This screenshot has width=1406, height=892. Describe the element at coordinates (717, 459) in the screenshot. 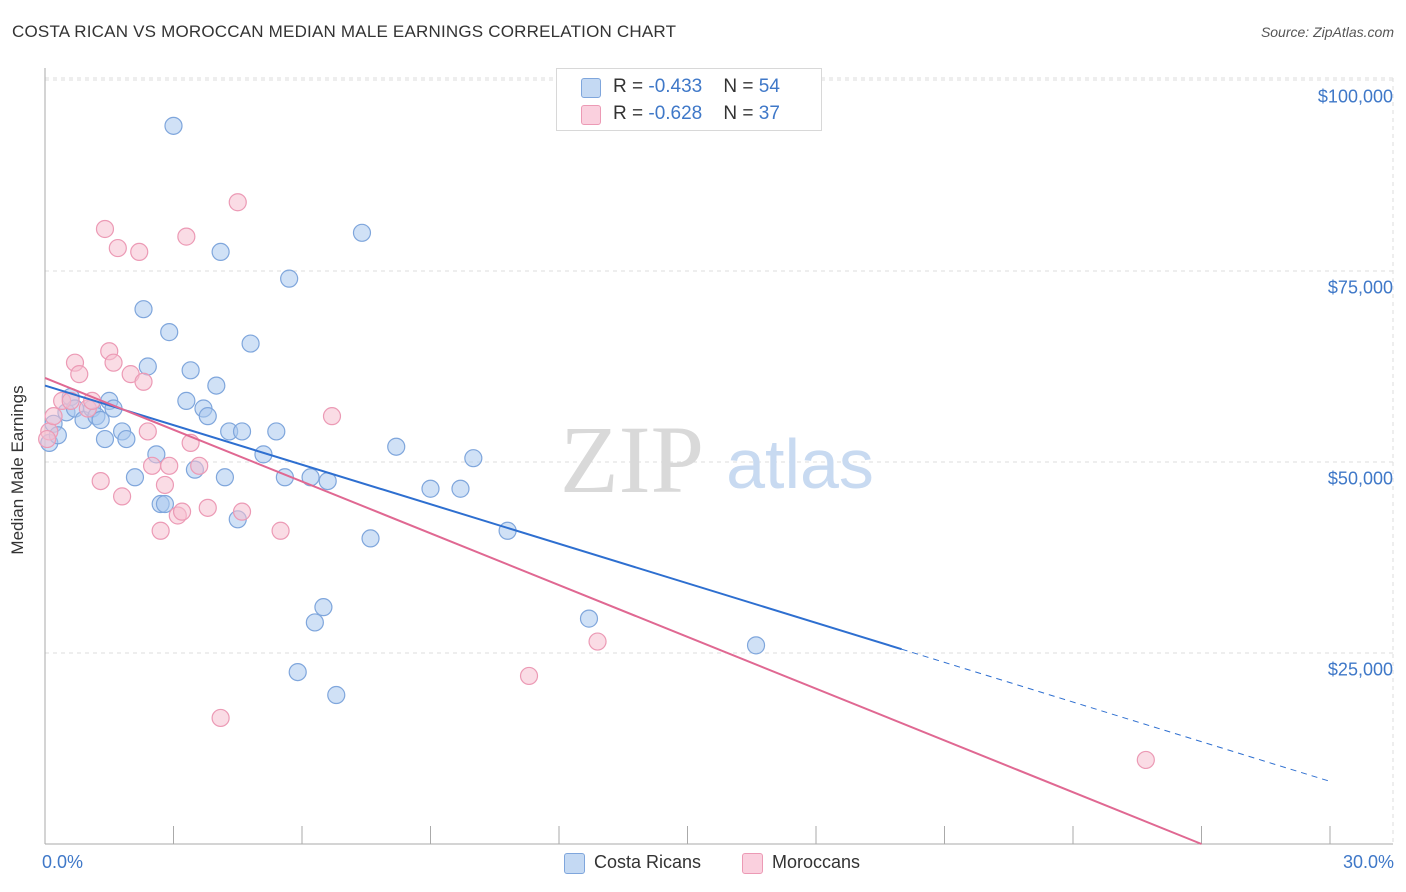

I see `watermark: ZIP atlas` at that location.